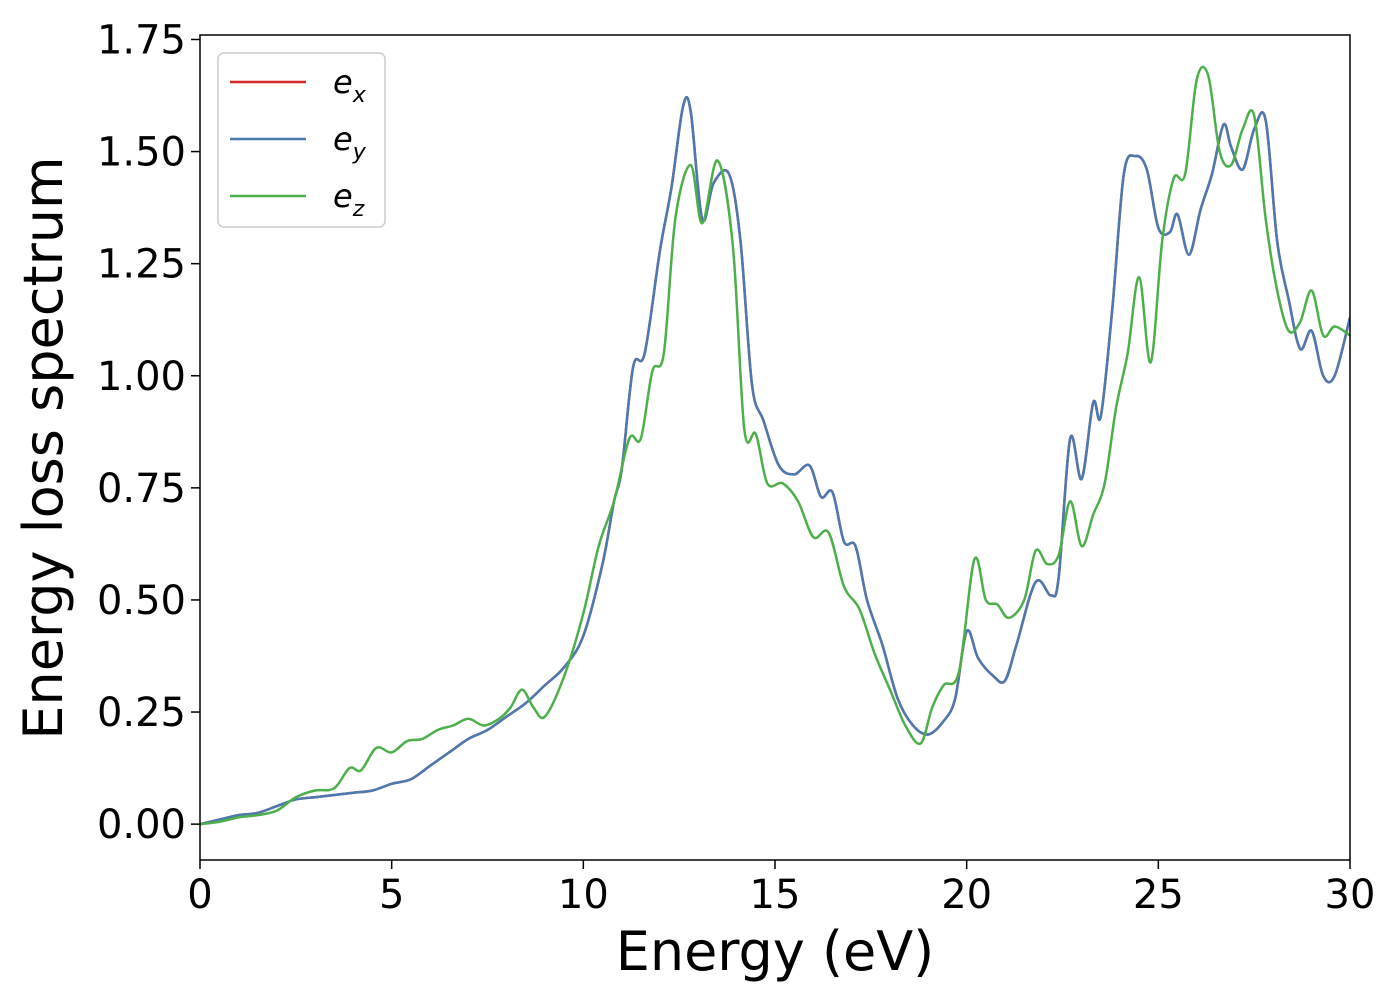  I want to click on y-tick-label: 1.00, so click(141, 377).